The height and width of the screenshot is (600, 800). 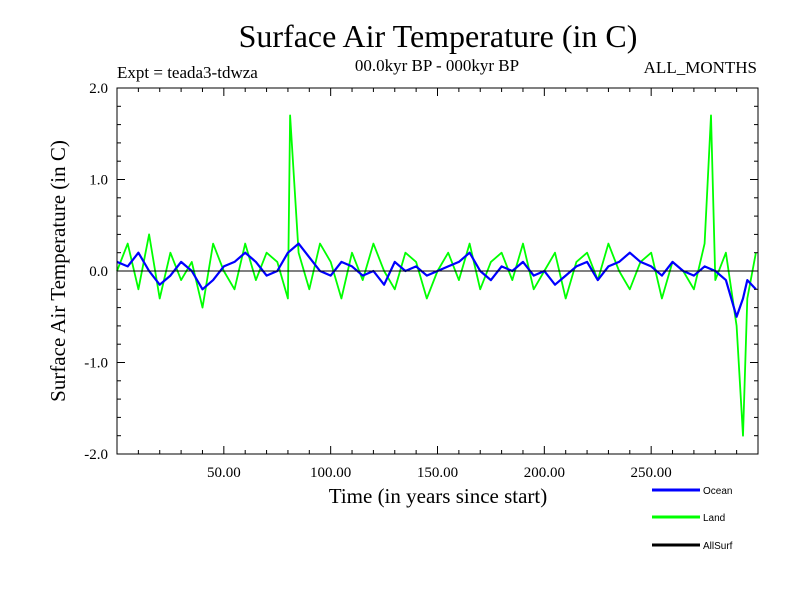 What do you see at coordinates (437, 473) in the screenshot?
I see `x-tick-label: 150.00` at bounding box center [437, 473].